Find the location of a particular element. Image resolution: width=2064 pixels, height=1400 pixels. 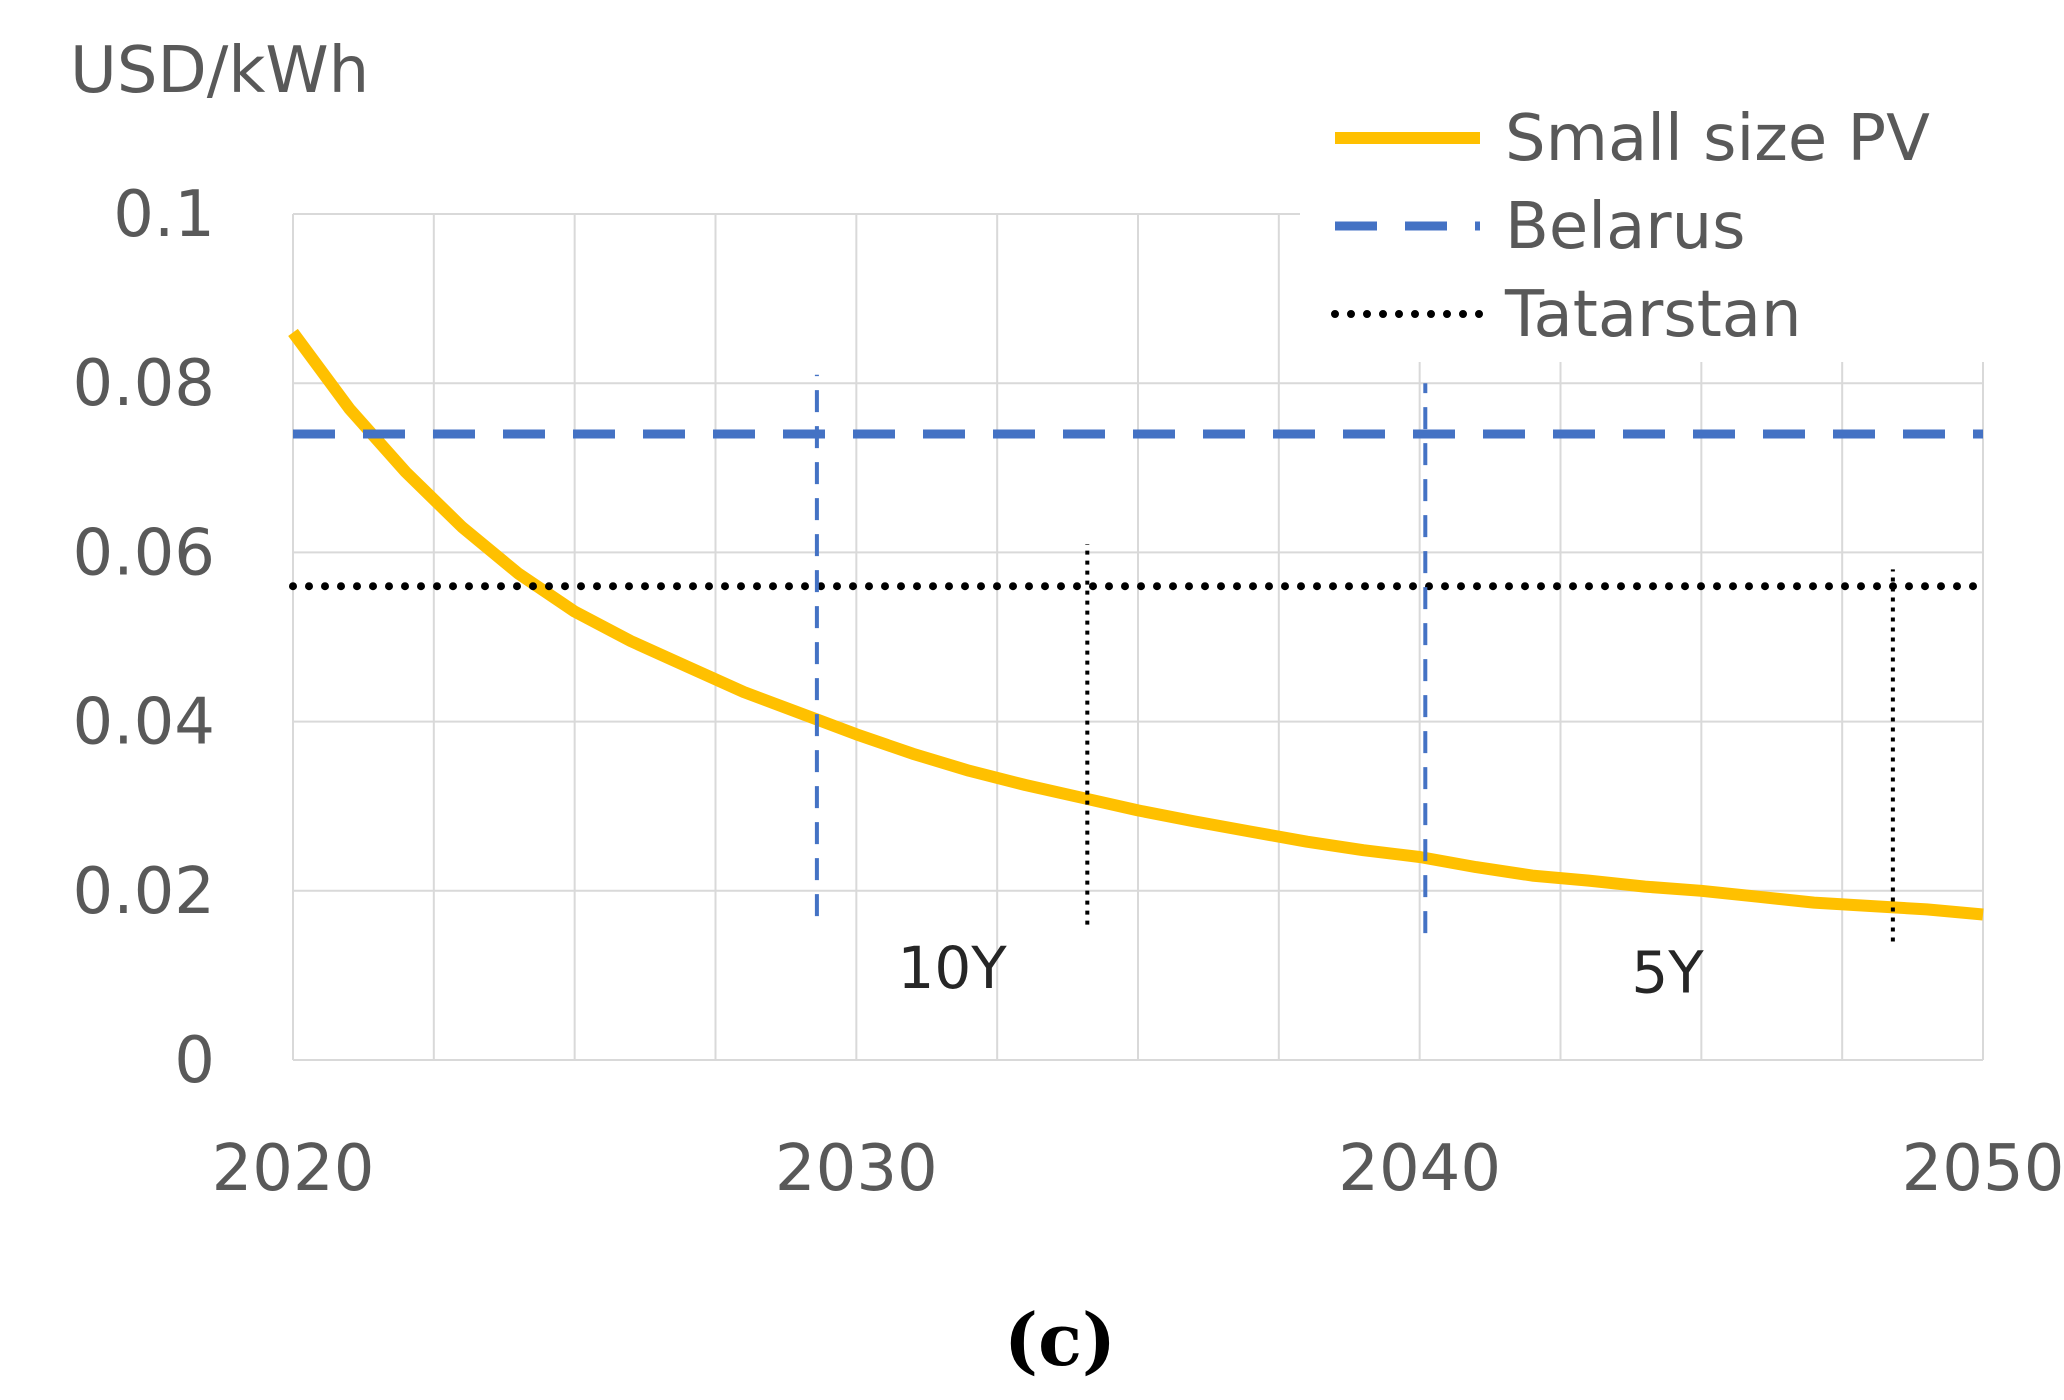

annotation-label: 10Y is located at coordinates (952, 968).